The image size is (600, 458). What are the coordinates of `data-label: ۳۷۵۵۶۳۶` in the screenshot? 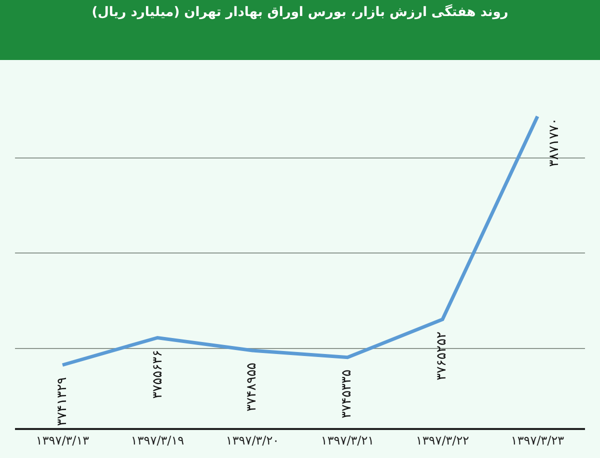 It's located at (158, 374).